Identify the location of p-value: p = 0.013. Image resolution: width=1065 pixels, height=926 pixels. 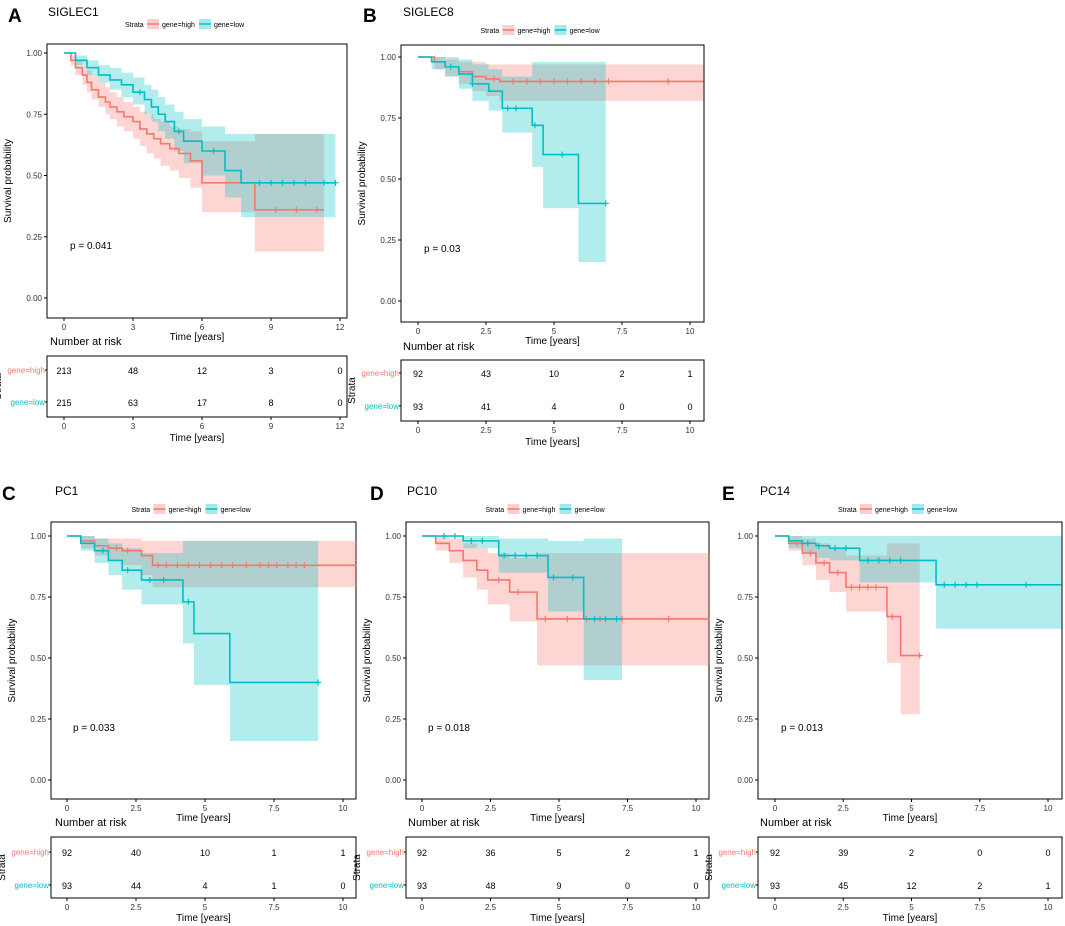
(802, 728).